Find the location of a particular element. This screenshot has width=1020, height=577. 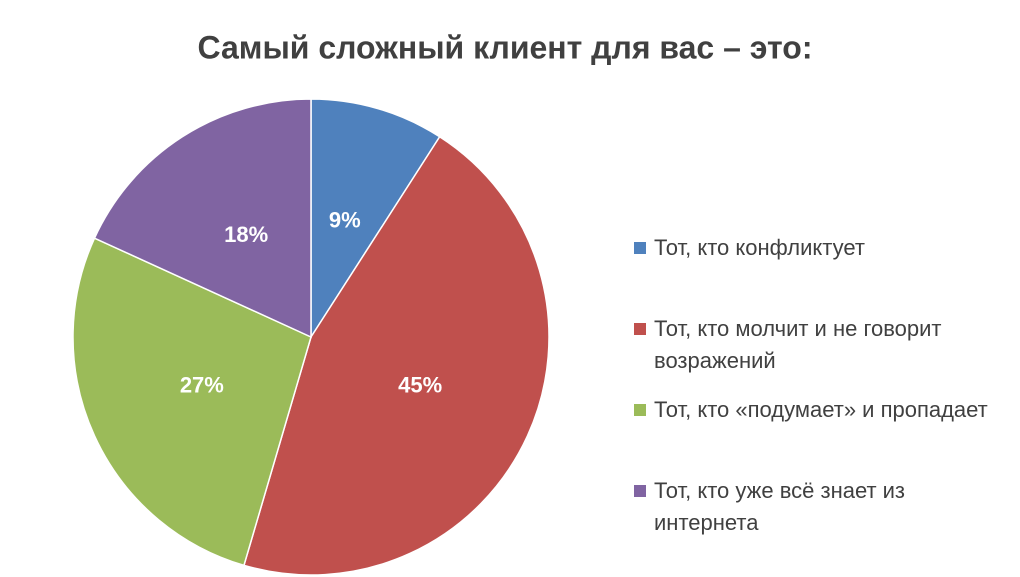

legend-item: Тот, кто молчит и не говорит возражений is located at coordinates (814, 353).